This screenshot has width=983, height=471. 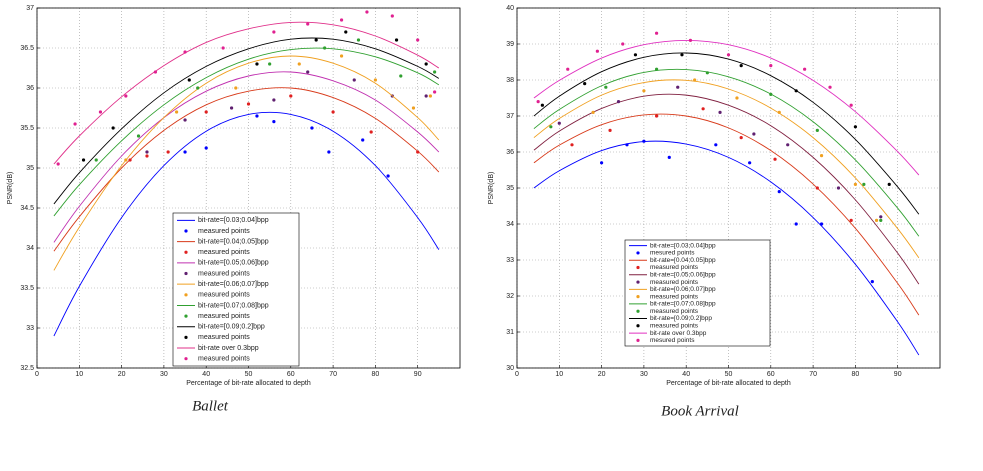 What do you see at coordinates (683, 304) in the screenshot?
I see `legend-label: bit-rate=[0.07;0.08]bpp` at bounding box center [683, 304].